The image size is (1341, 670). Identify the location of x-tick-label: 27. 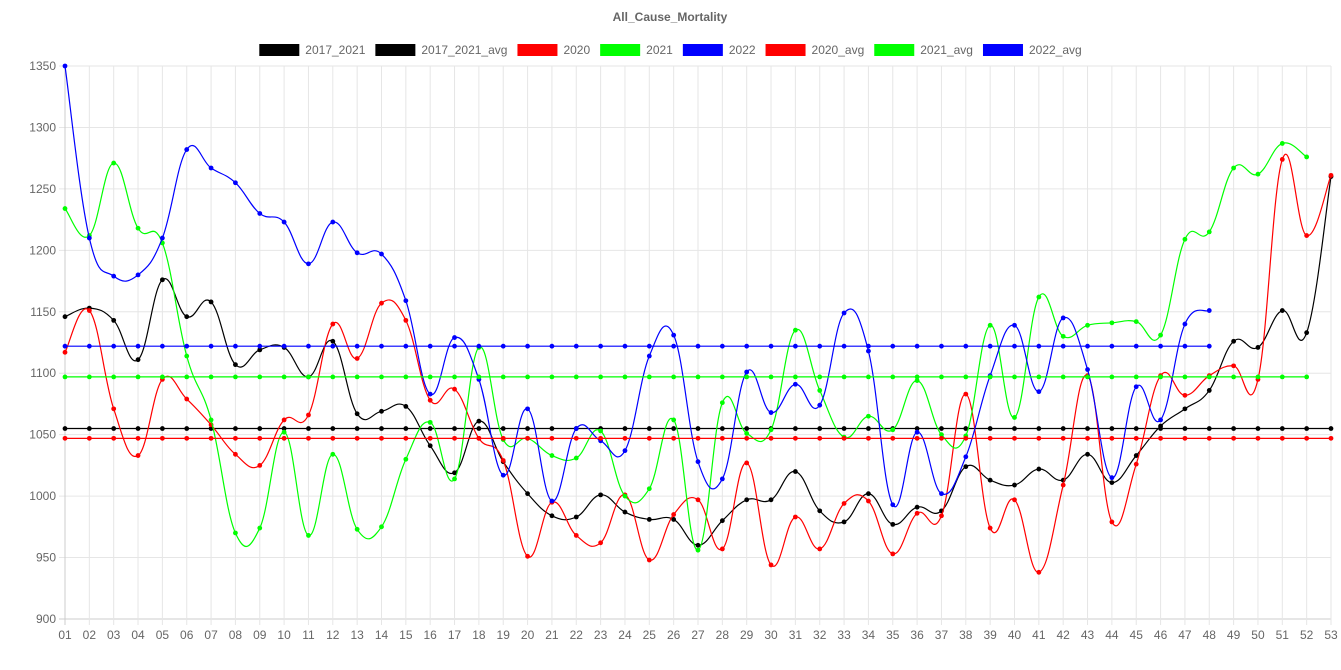
(698, 635).